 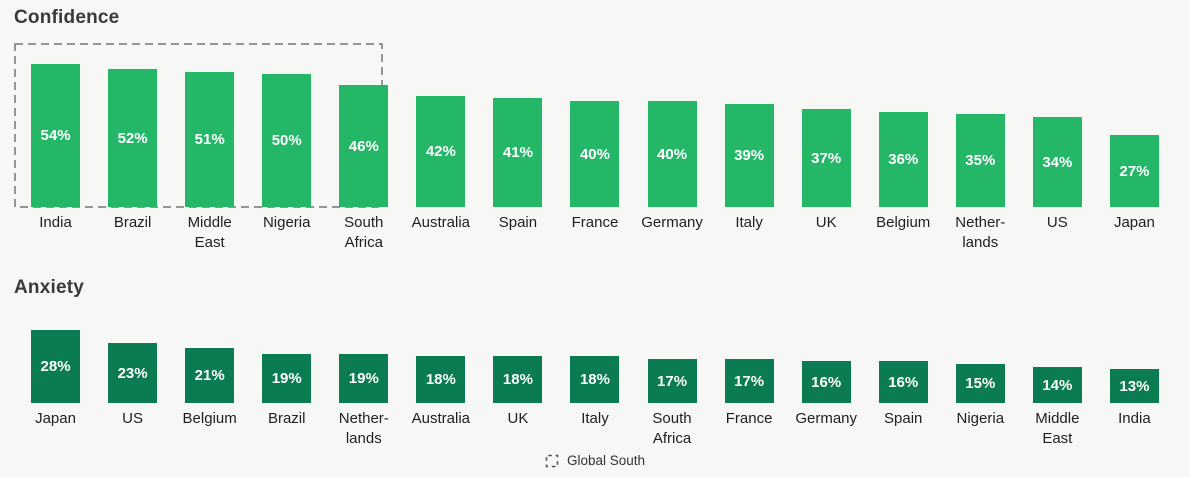 I want to click on bar-value-label: 51%, so click(x=209, y=139).